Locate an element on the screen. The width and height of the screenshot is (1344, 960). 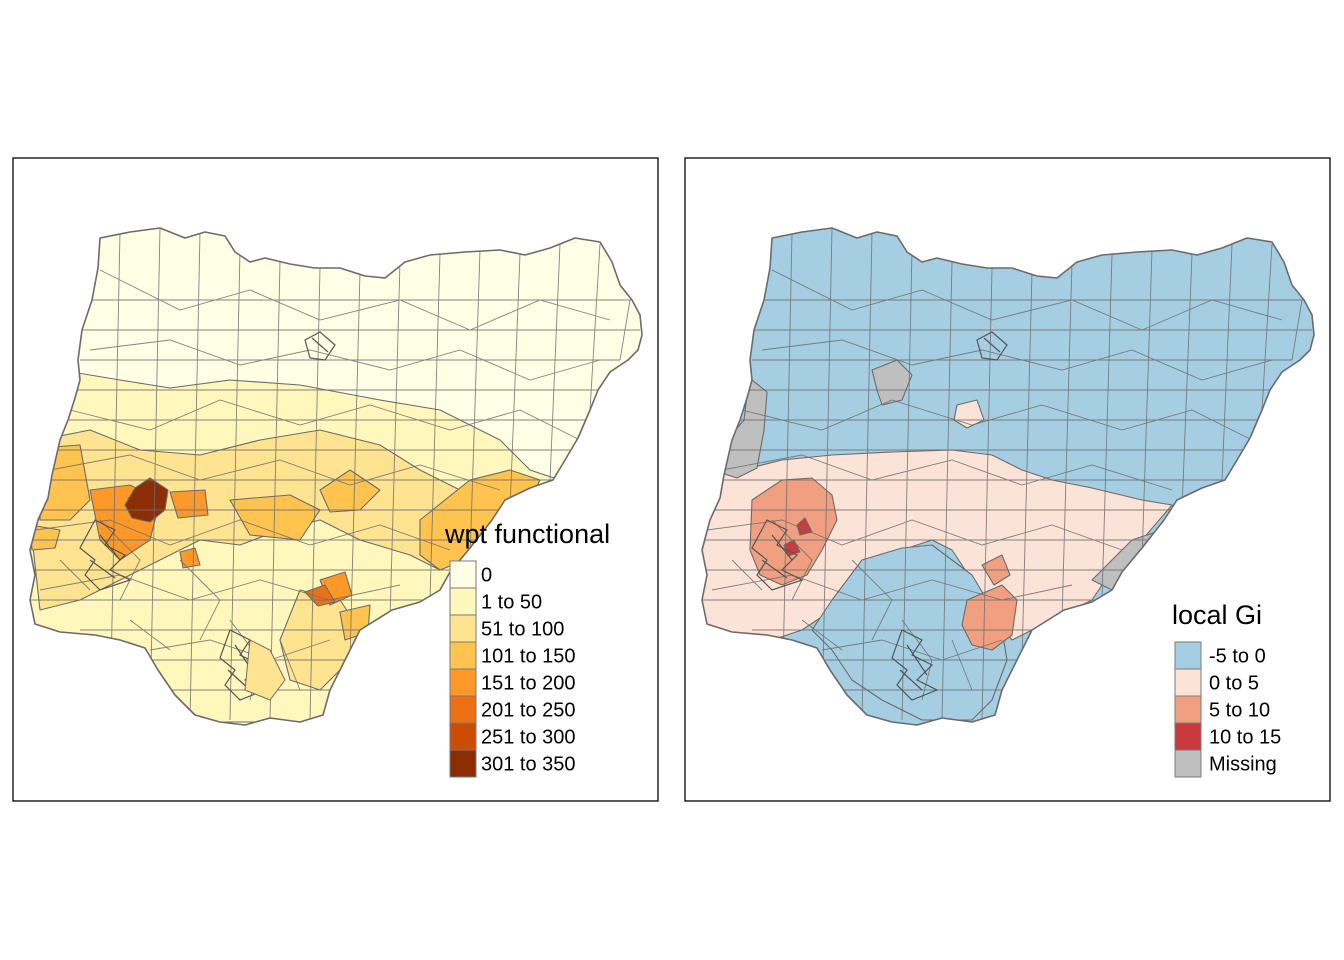
legend-label: 0 is located at coordinates (486, 576).